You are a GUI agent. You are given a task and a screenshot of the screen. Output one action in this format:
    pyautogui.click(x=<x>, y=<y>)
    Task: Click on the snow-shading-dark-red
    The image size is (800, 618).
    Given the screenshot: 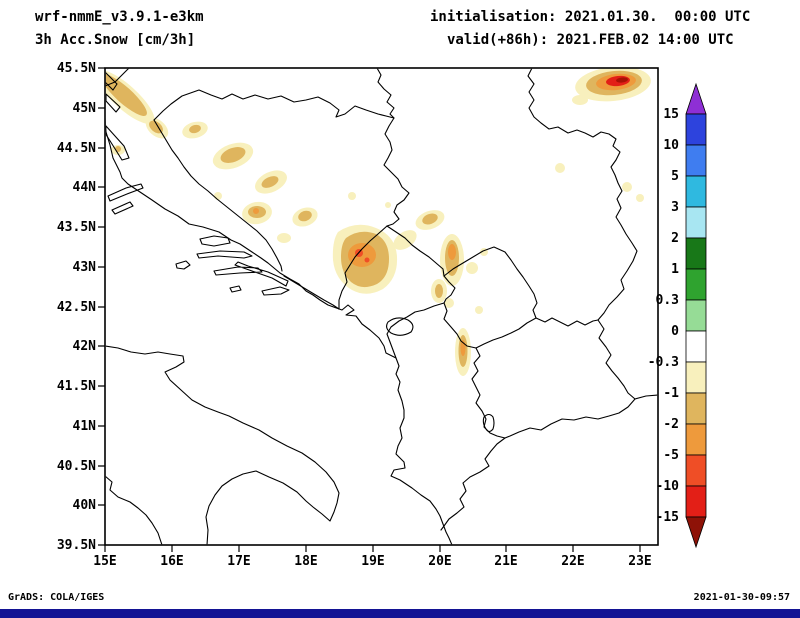 What is the action you would take?
    pyautogui.click(x=622, y=80)
    